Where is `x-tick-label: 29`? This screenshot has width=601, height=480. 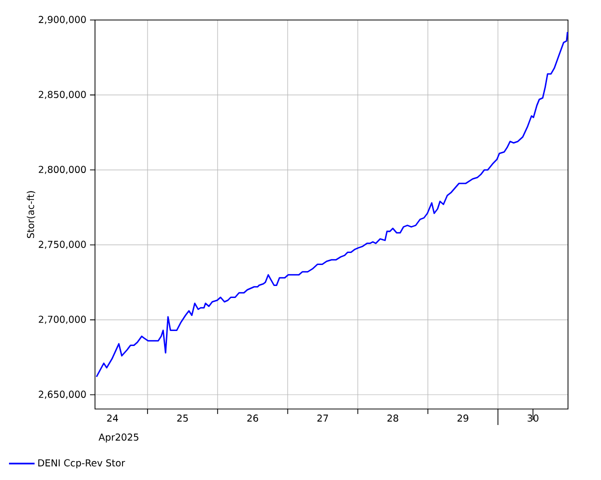
x-tick-label: 29 is located at coordinates (463, 418).